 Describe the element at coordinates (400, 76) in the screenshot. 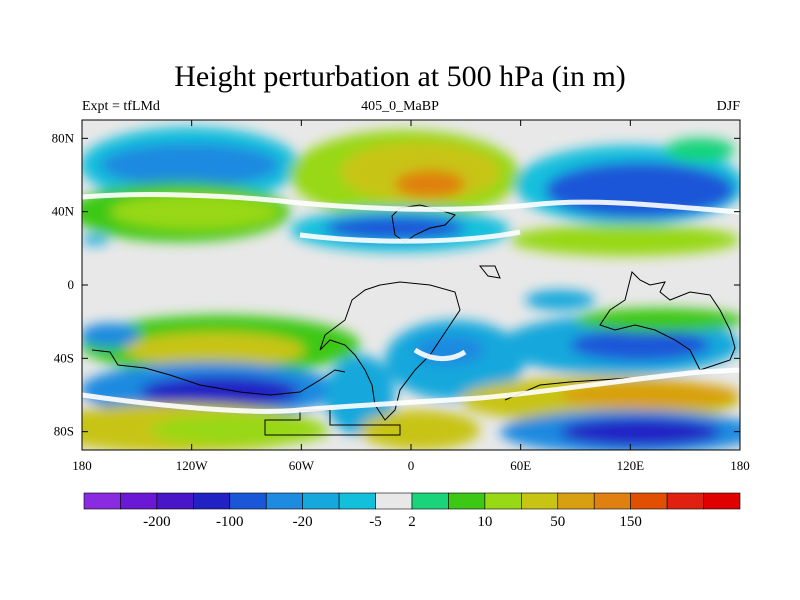

I see `chart-title: Height perturbation at 500 hPa (in m)` at that location.